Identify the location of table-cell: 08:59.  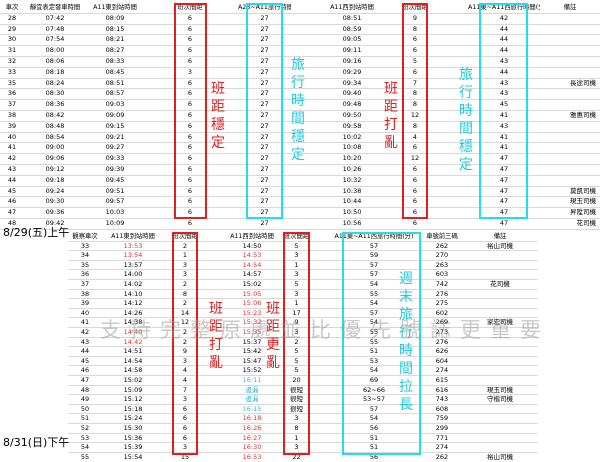
(352, 28).